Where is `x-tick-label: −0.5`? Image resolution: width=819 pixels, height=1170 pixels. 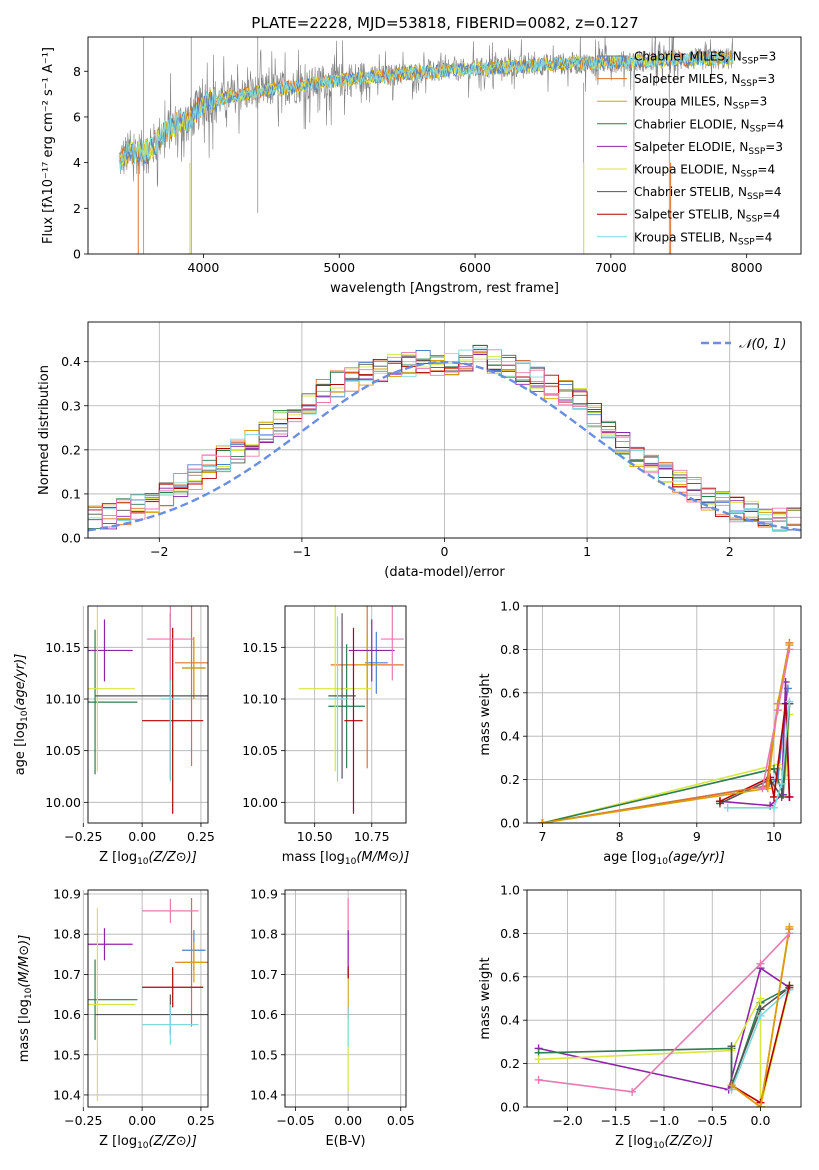
x-tick-label: −0.5 is located at coordinates (712, 1120).